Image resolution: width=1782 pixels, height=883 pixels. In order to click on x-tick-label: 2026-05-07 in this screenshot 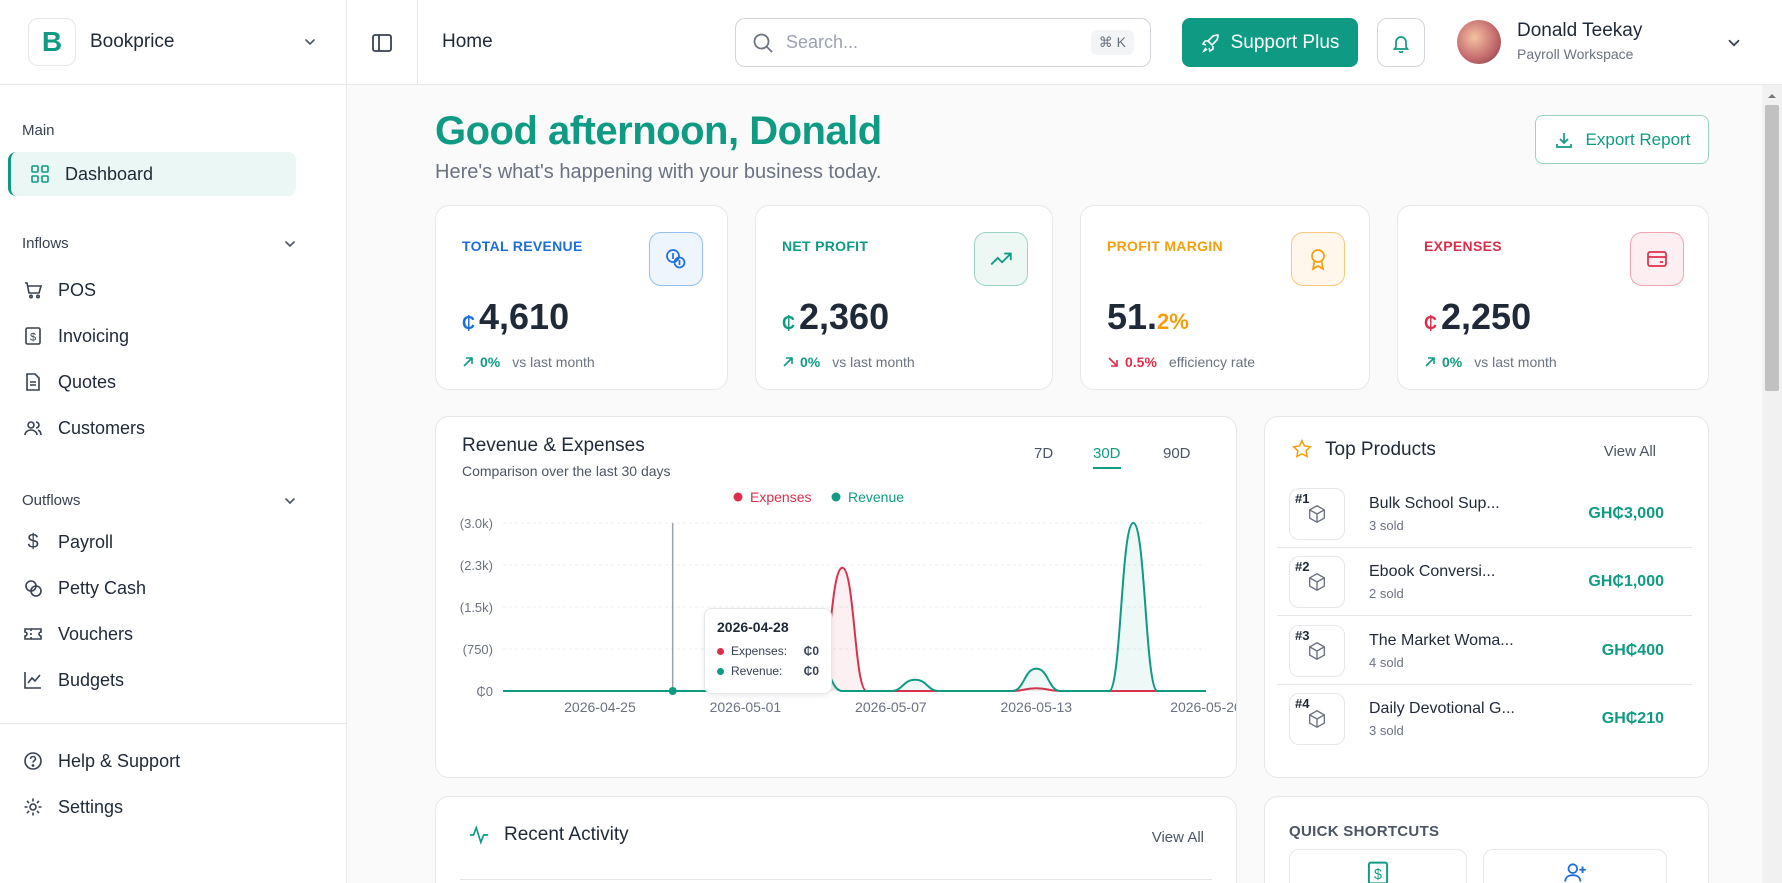, I will do `click(891, 707)`.